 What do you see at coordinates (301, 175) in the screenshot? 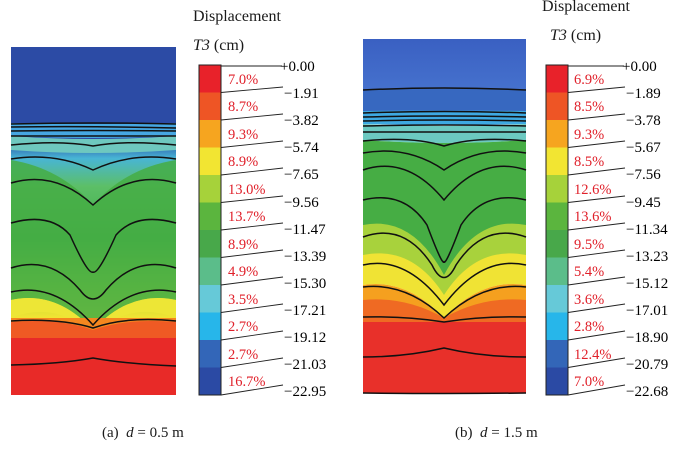
I see `scale-value-4: −7.65` at bounding box center [301, 175].